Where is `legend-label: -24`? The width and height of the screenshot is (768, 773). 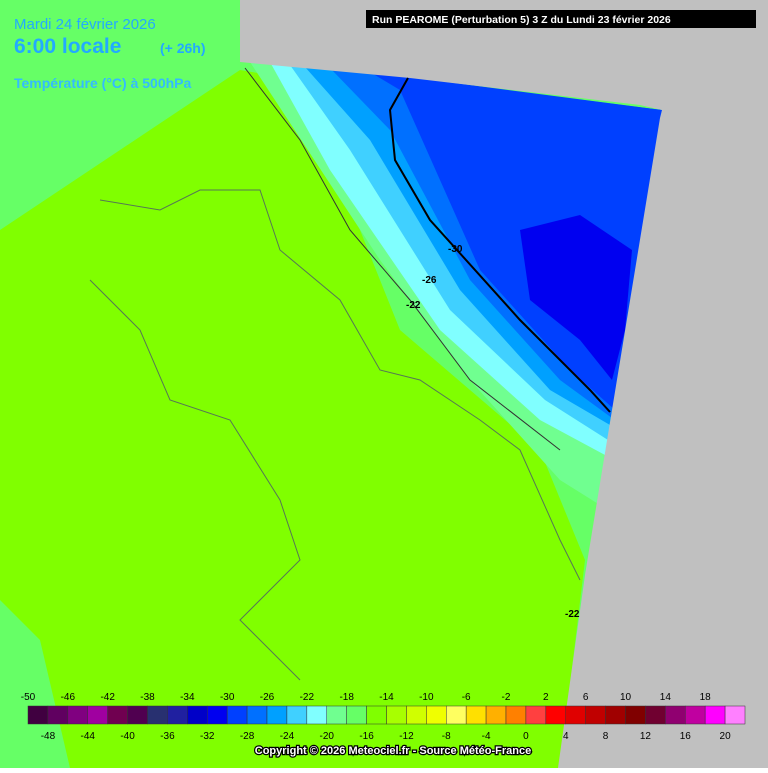
legend-label: -24 is located at coordinates (287, 736).